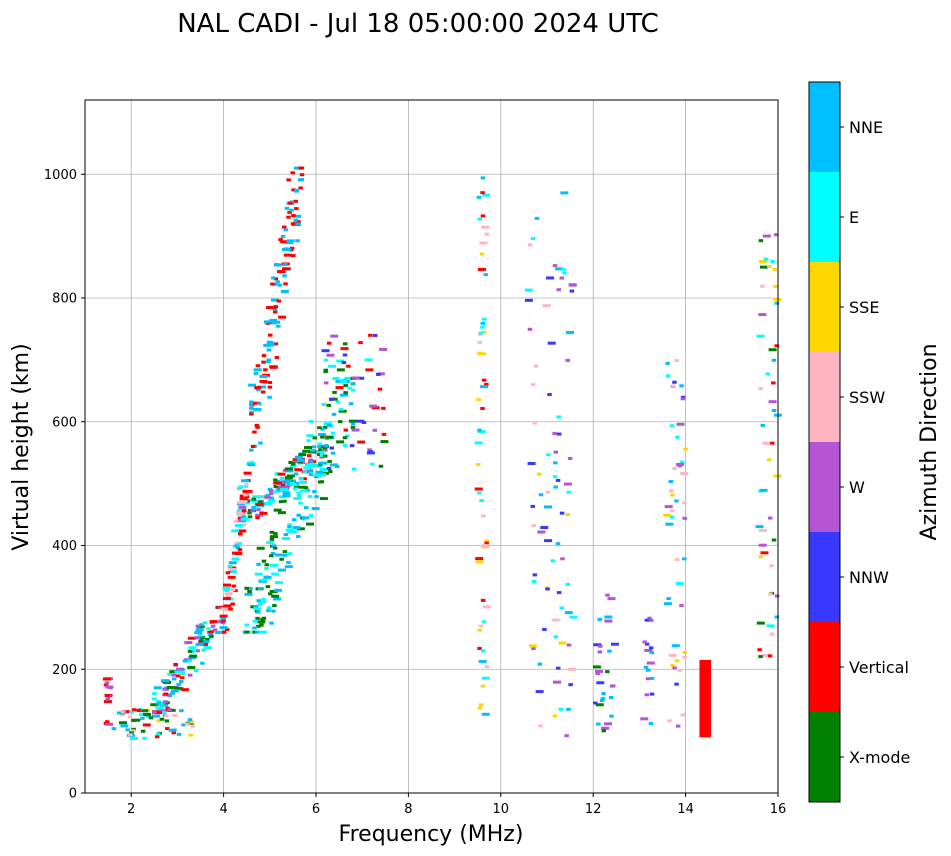  What do you see at coordinates (64, 670) in the screenshot?
I see `y-tick-label: 200` at bounding box center [64, 670].